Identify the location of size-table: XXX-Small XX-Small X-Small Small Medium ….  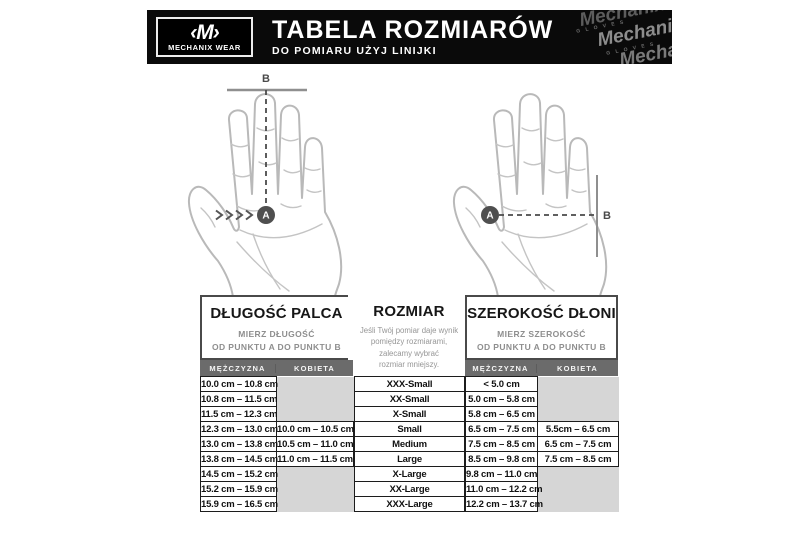
(409, 444).